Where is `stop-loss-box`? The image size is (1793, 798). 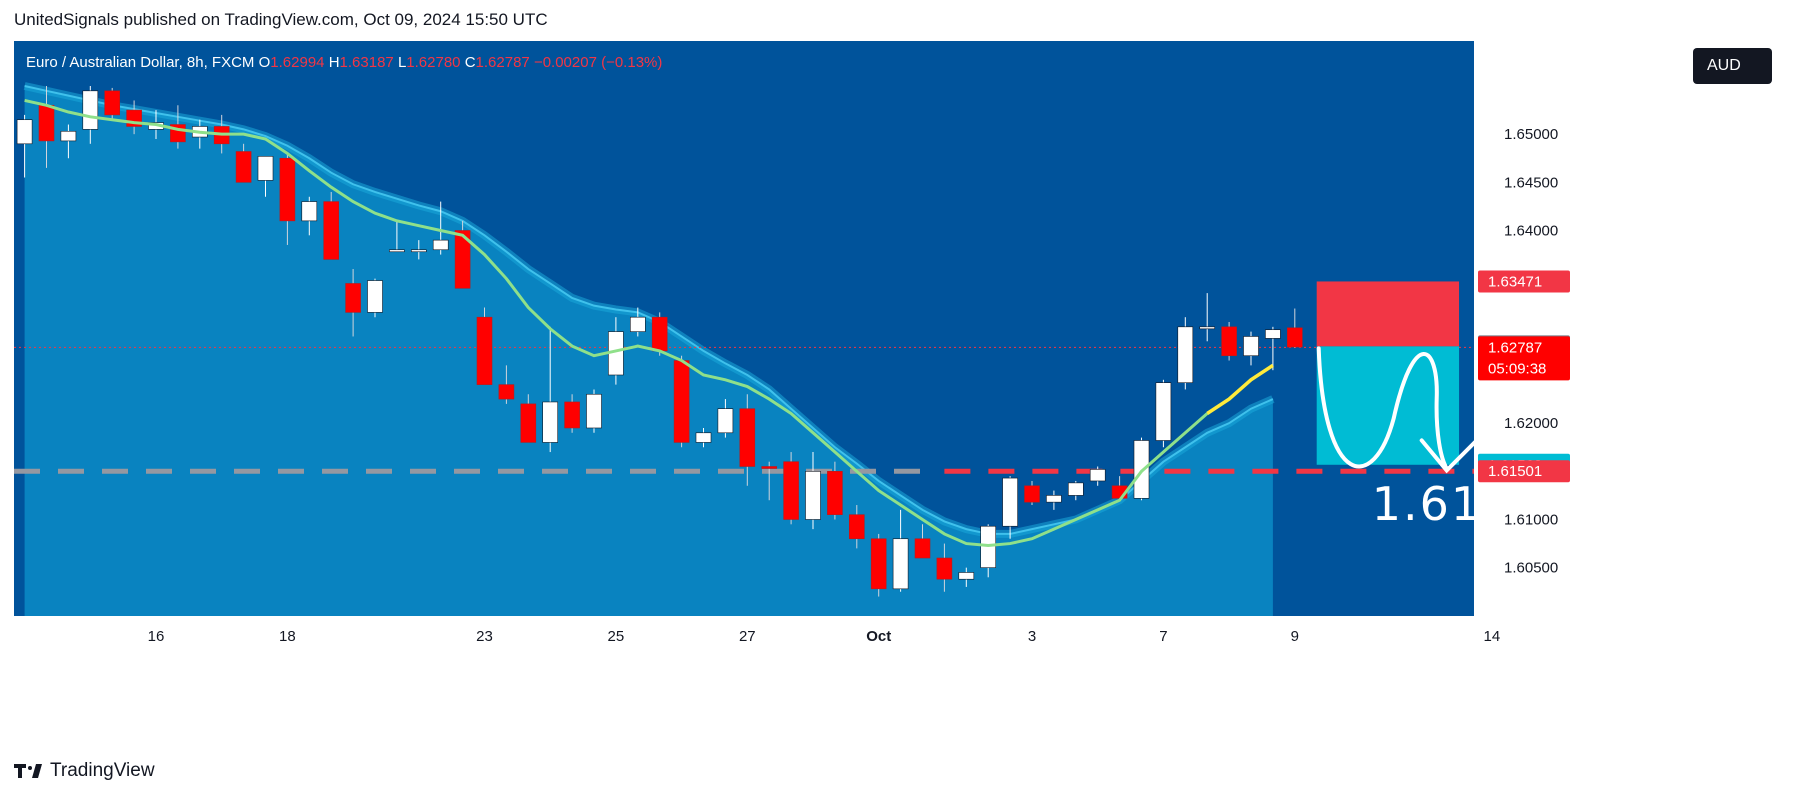
stop-loss-box is located at coordinates (1388, 314).